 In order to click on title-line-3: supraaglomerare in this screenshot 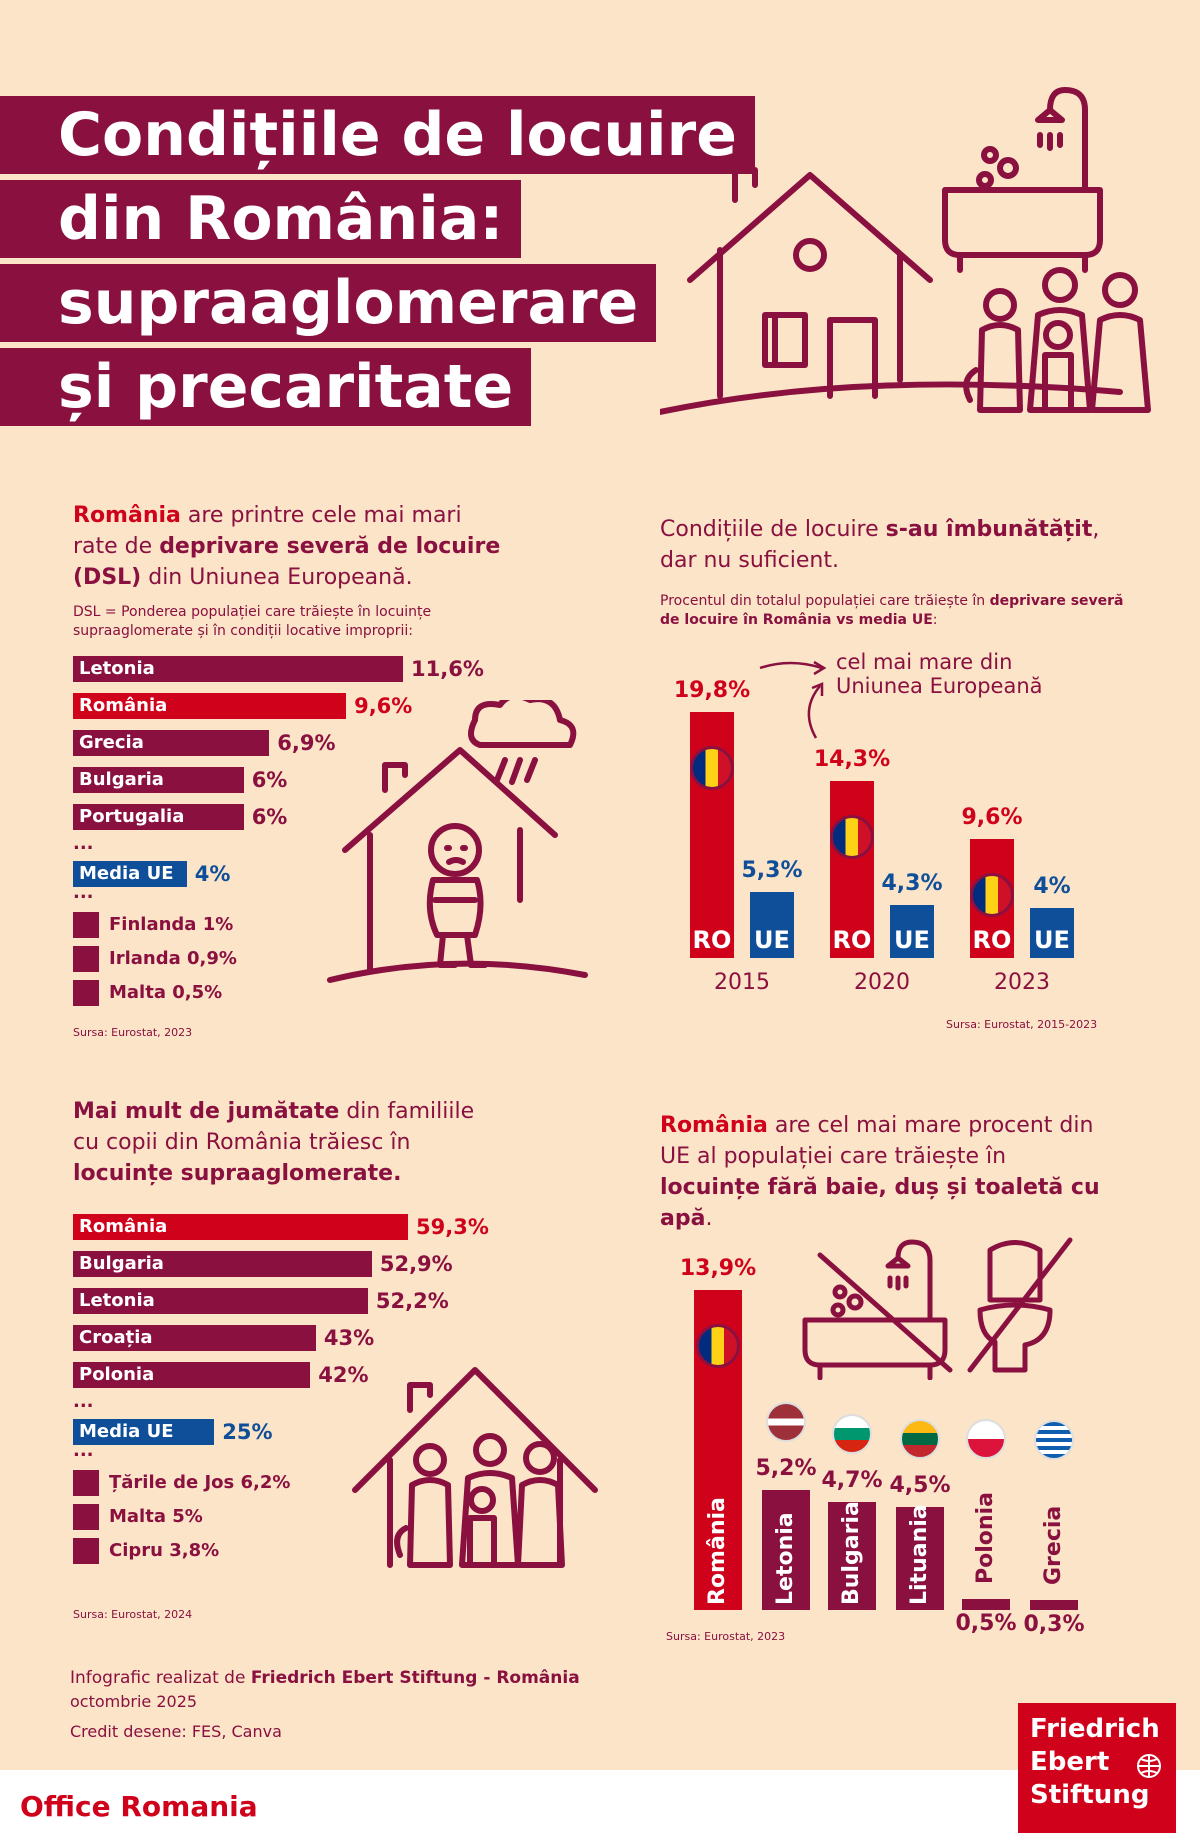, I will do `click(328, 303)`.